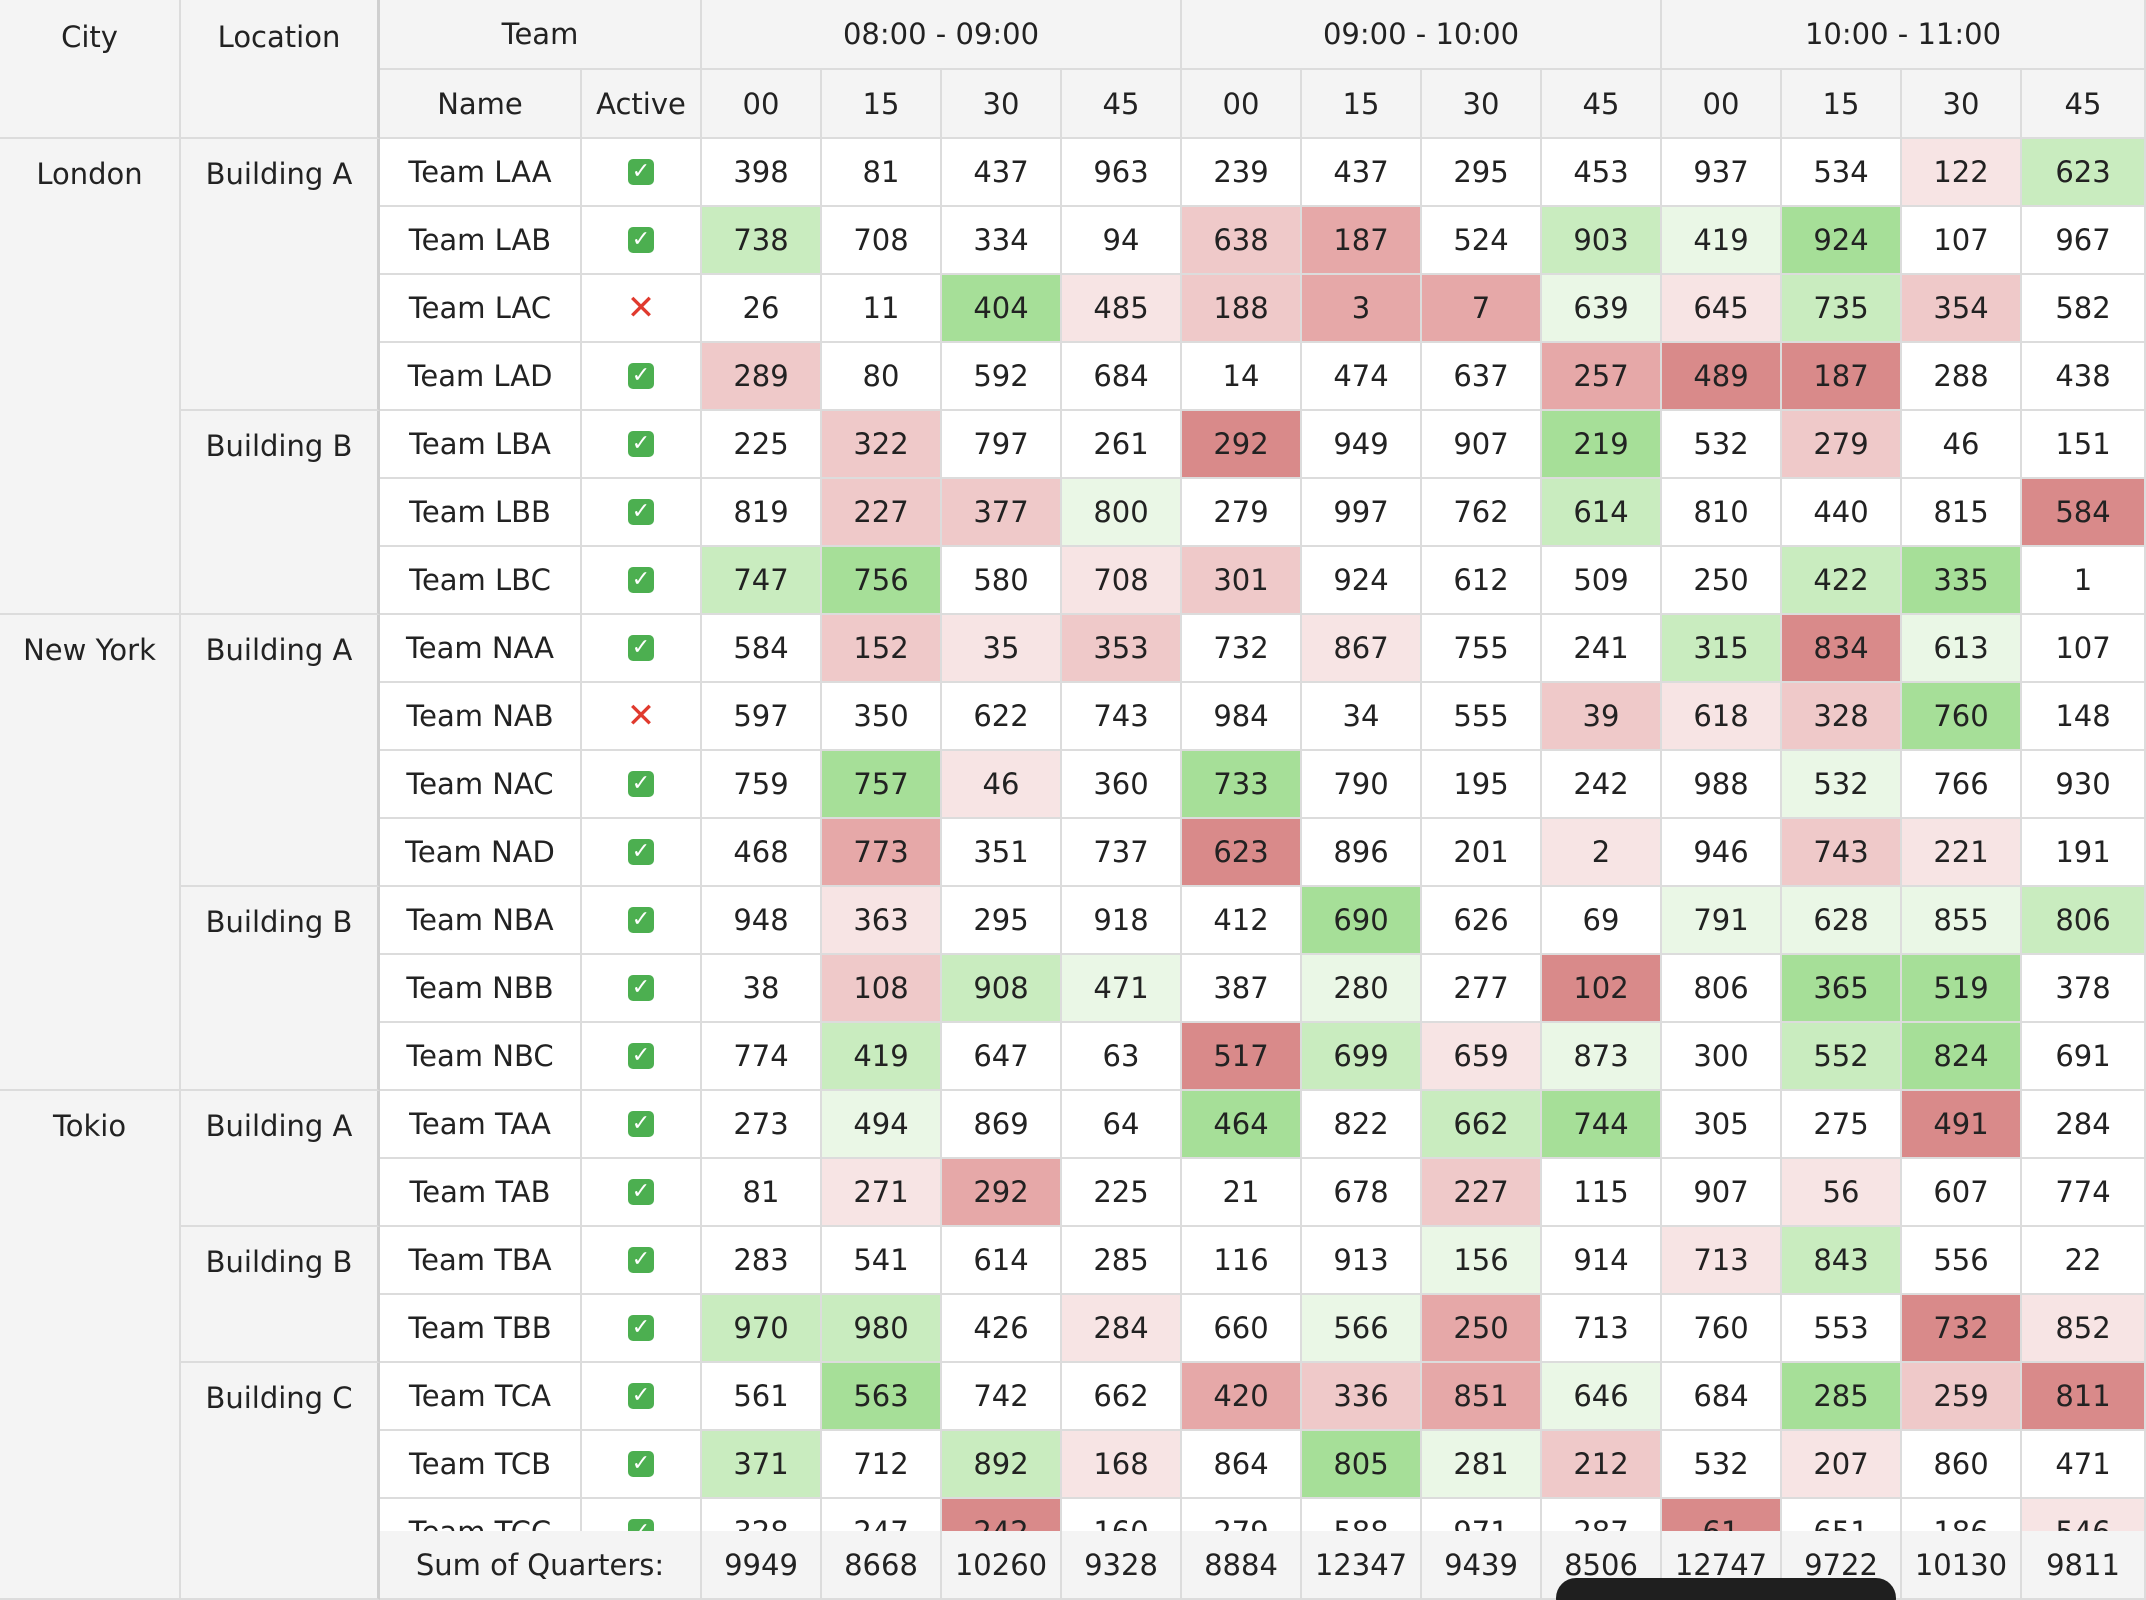 The image size is (2146, 1600). What do you see at coordinates (882, 1193) in the screenshot?
I see `value-cell: 271` at bounding box center [882, 1193].